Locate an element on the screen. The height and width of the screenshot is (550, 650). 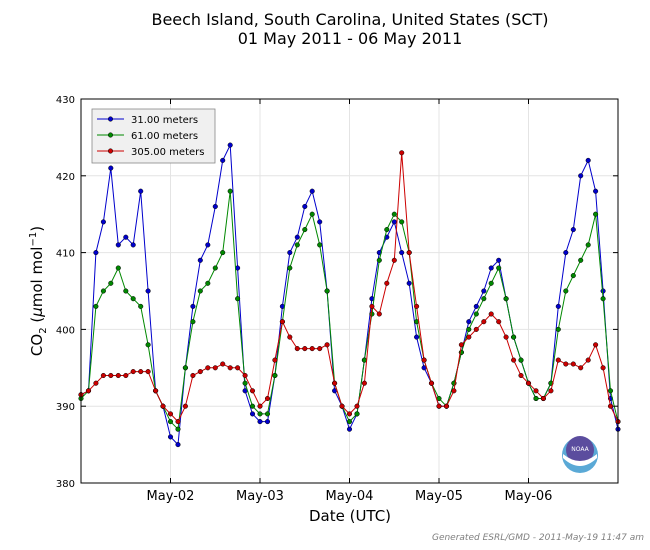
noaa-logo-inner is located at coordinates (580, 450).